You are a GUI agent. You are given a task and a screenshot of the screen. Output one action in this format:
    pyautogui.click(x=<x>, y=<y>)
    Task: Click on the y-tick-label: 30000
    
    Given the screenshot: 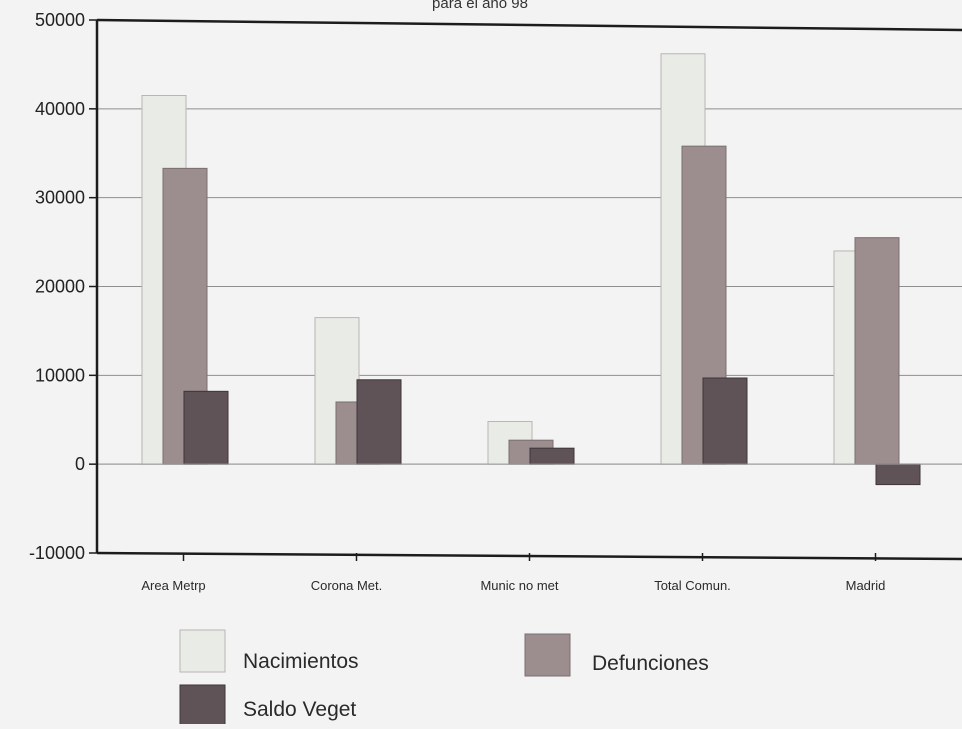 What is the action you would take?
    pyautogui.click(x=60, y=198)
    